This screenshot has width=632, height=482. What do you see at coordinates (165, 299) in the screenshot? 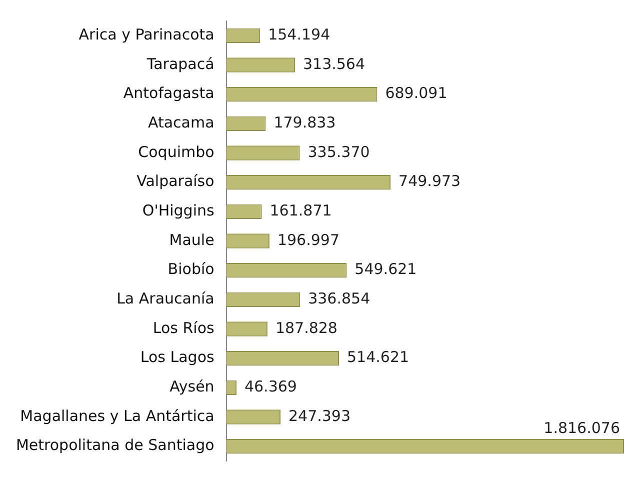
I see `y-tick-label: La Araucanía` at bounding box center [165, 299].